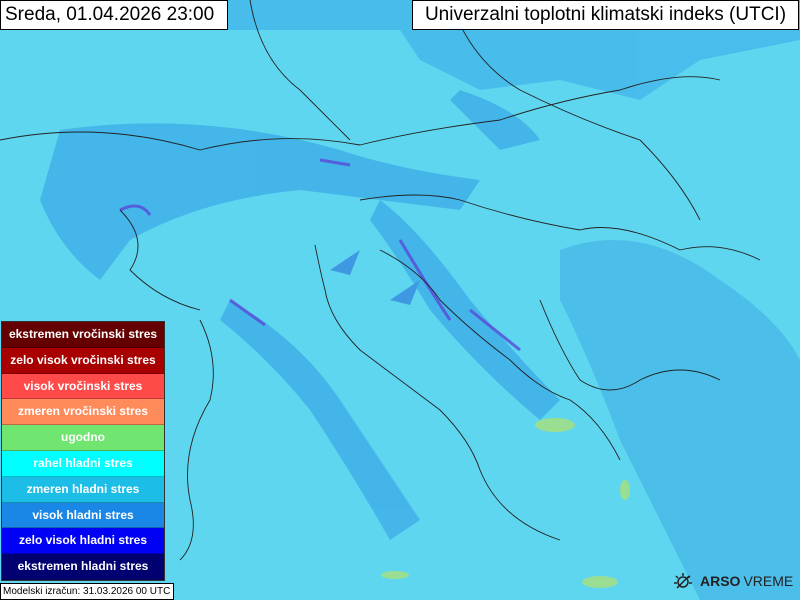 The image size is (800, 600). What do you see at coordinates (83, 438) in the screenshot?
I see `legend-item-comfortable: ugodno` at bounding box center [83, 438].